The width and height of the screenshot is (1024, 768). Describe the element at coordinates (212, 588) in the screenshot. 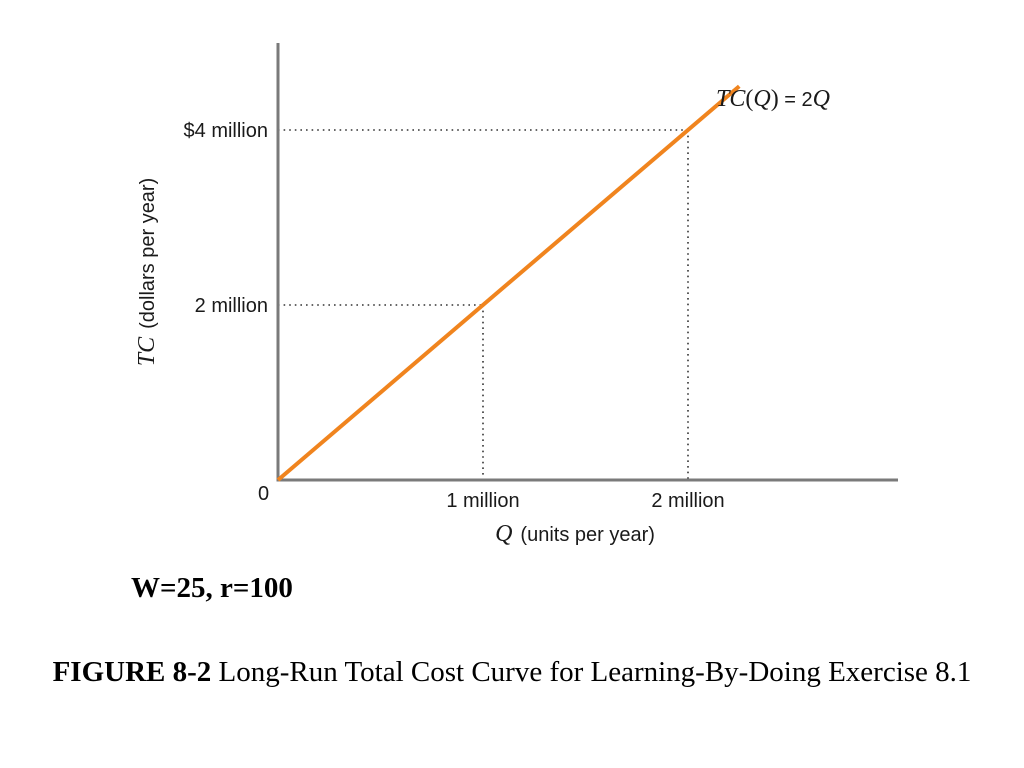

I see `parameter-note: W=25, r=100` at that location.